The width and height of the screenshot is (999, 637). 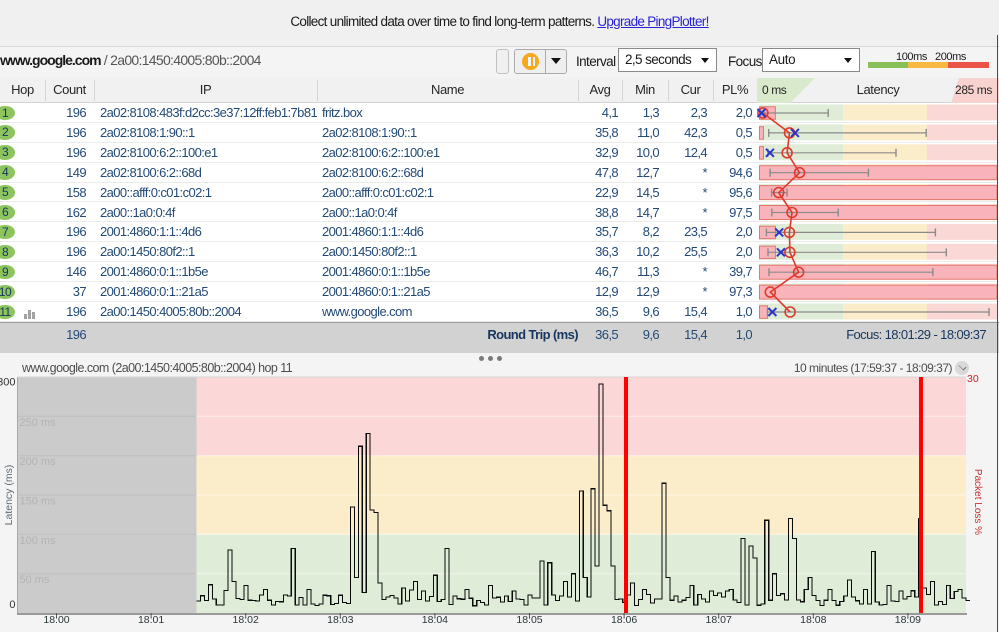 What do you see at coordinates (38, 423) in the screenshot?
I see `svg-text: 250 ms` at bounding box center [38, 423].